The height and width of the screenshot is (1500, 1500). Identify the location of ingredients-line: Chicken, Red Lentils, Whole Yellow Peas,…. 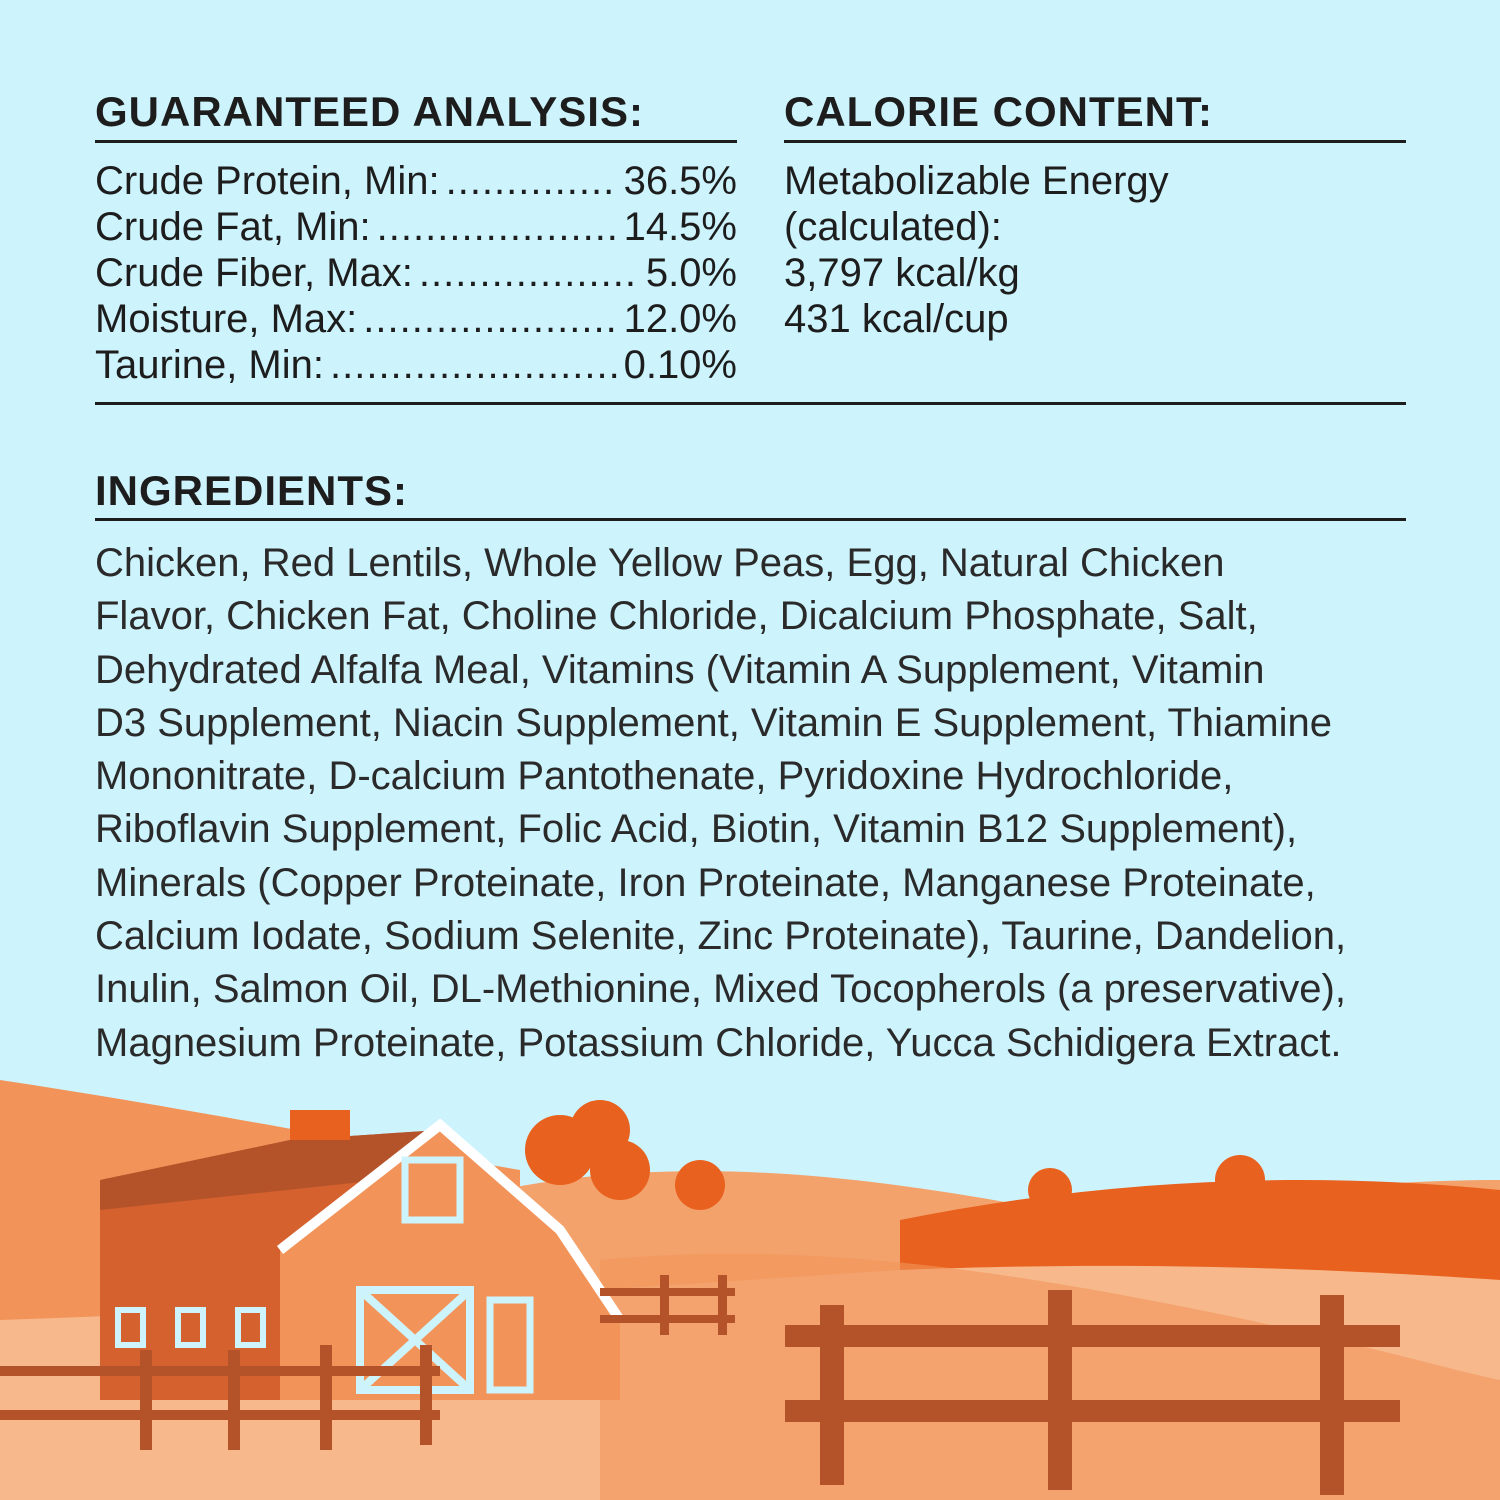
(660, 563).